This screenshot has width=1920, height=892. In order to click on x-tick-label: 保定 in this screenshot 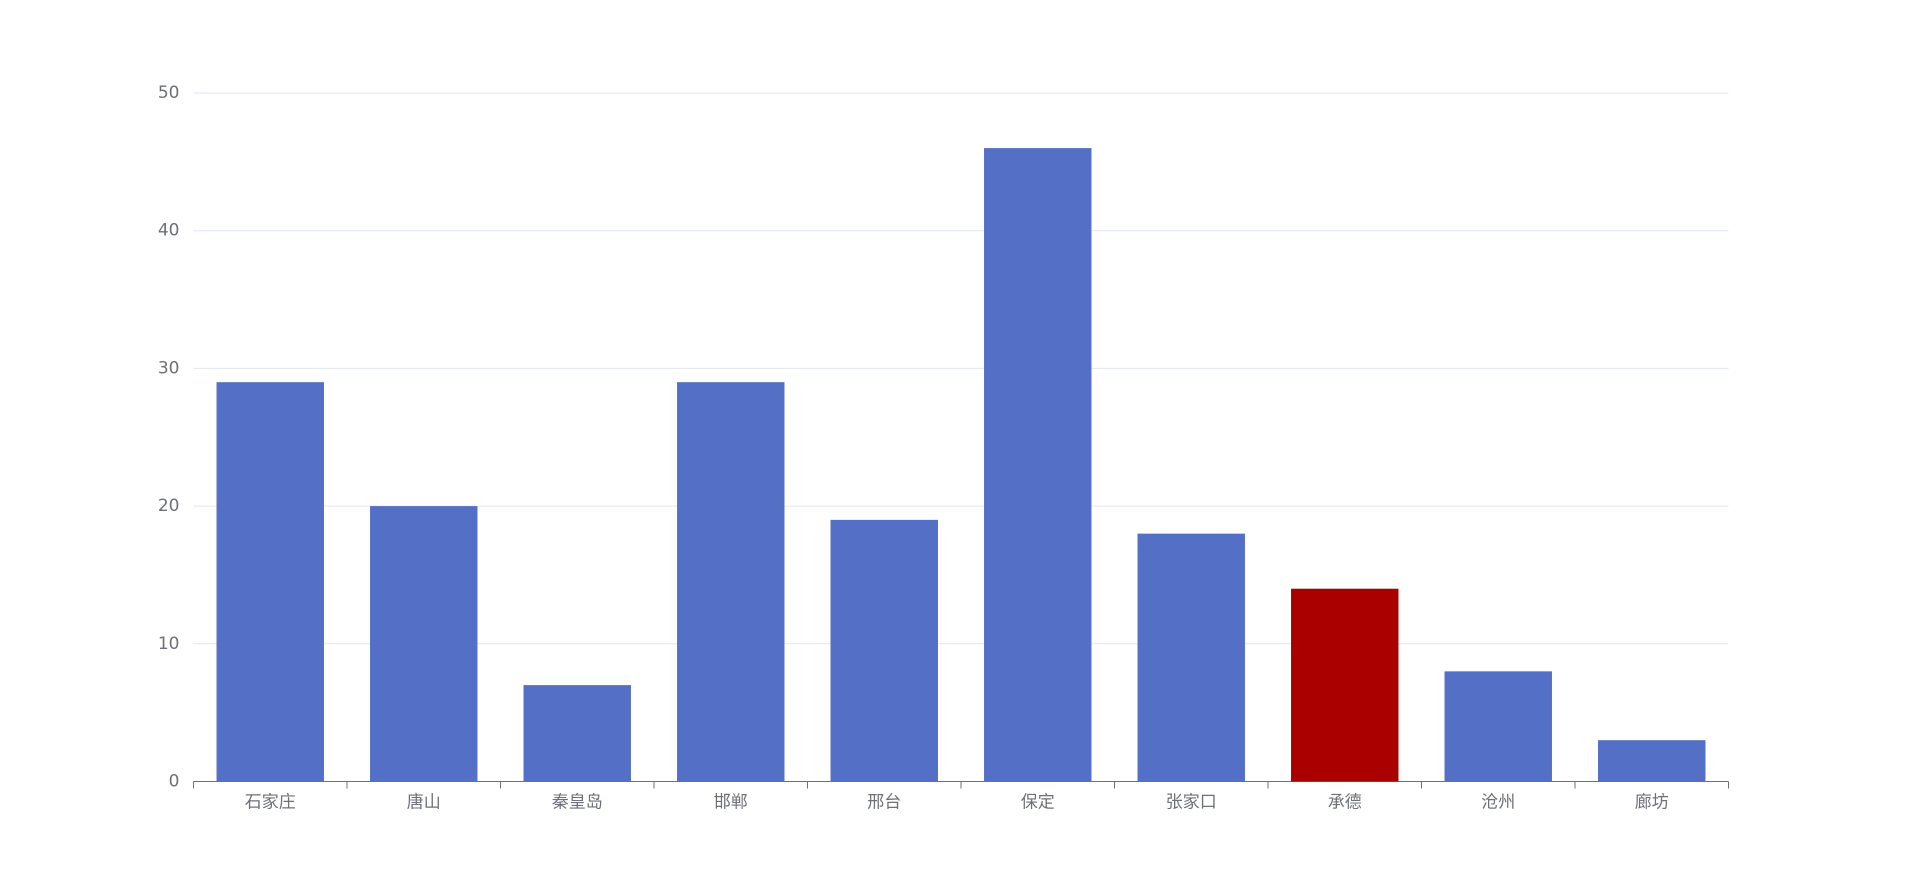, I will do `click(1038, 803)`.